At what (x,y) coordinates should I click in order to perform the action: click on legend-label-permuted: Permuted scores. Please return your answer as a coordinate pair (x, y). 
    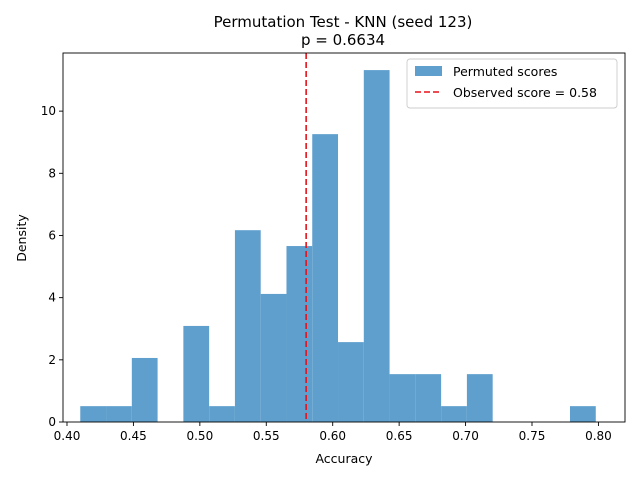
    Looking at the image, I should click on (505, 71).